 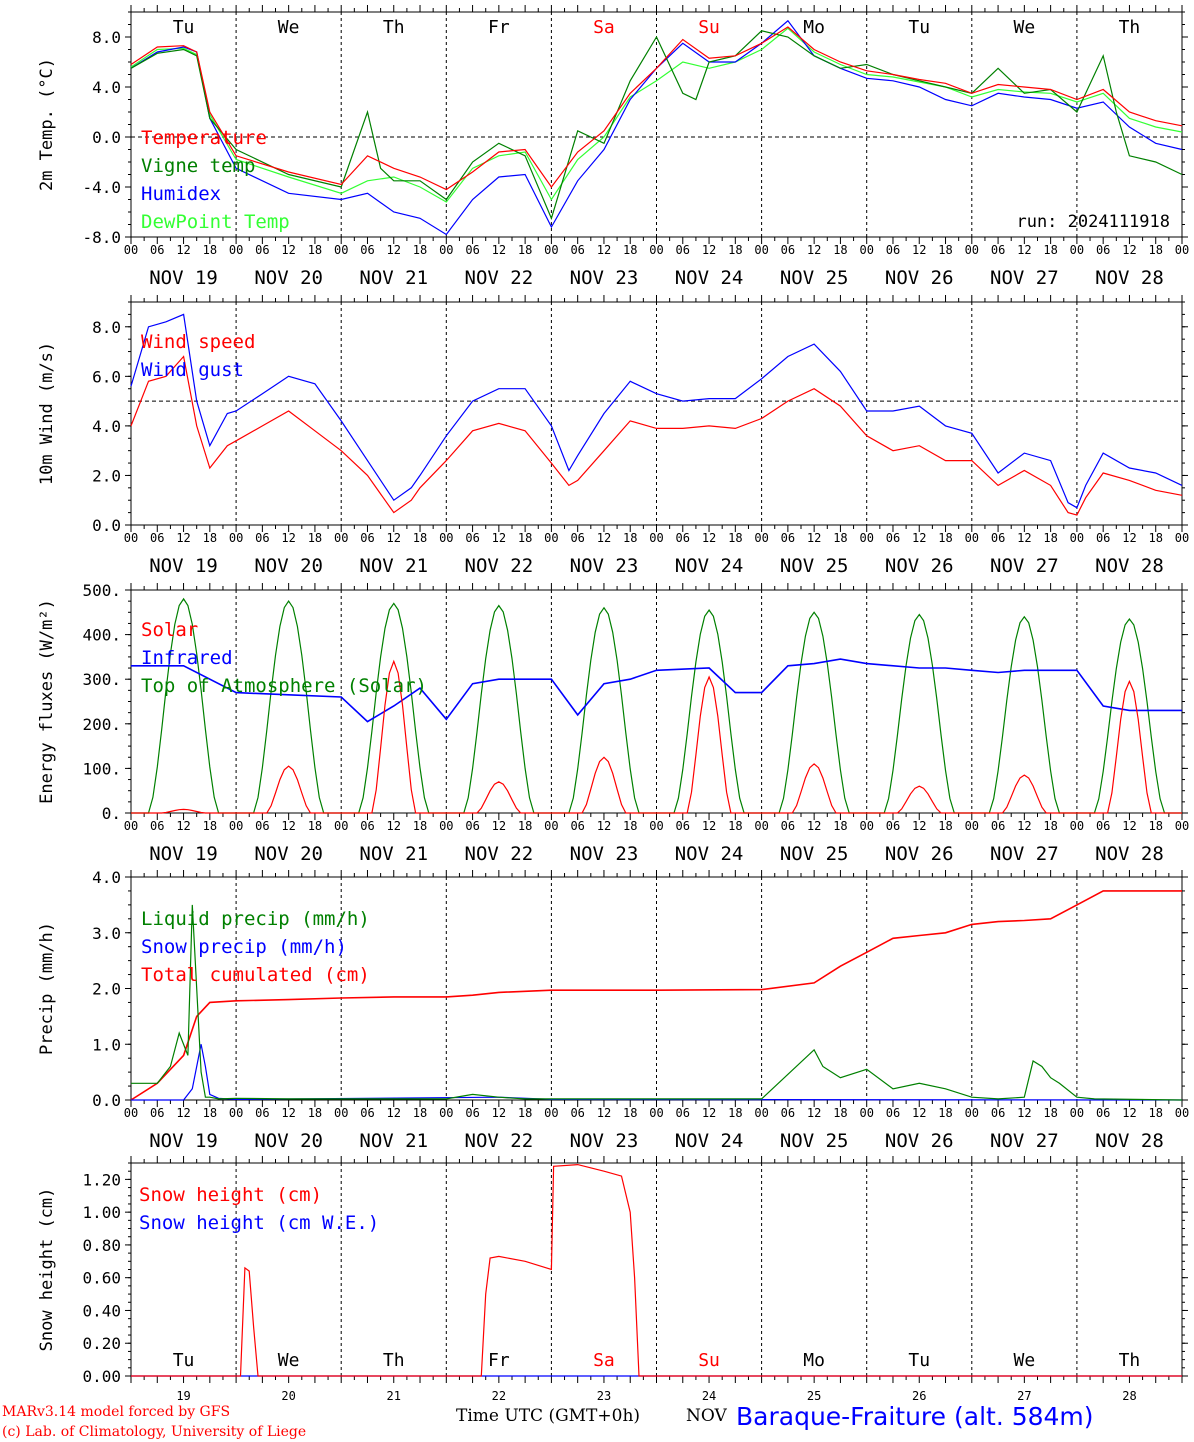 I want to click on station-title: Baraque-Fraiture (alt. 584m), so click(x=915, y=1416).